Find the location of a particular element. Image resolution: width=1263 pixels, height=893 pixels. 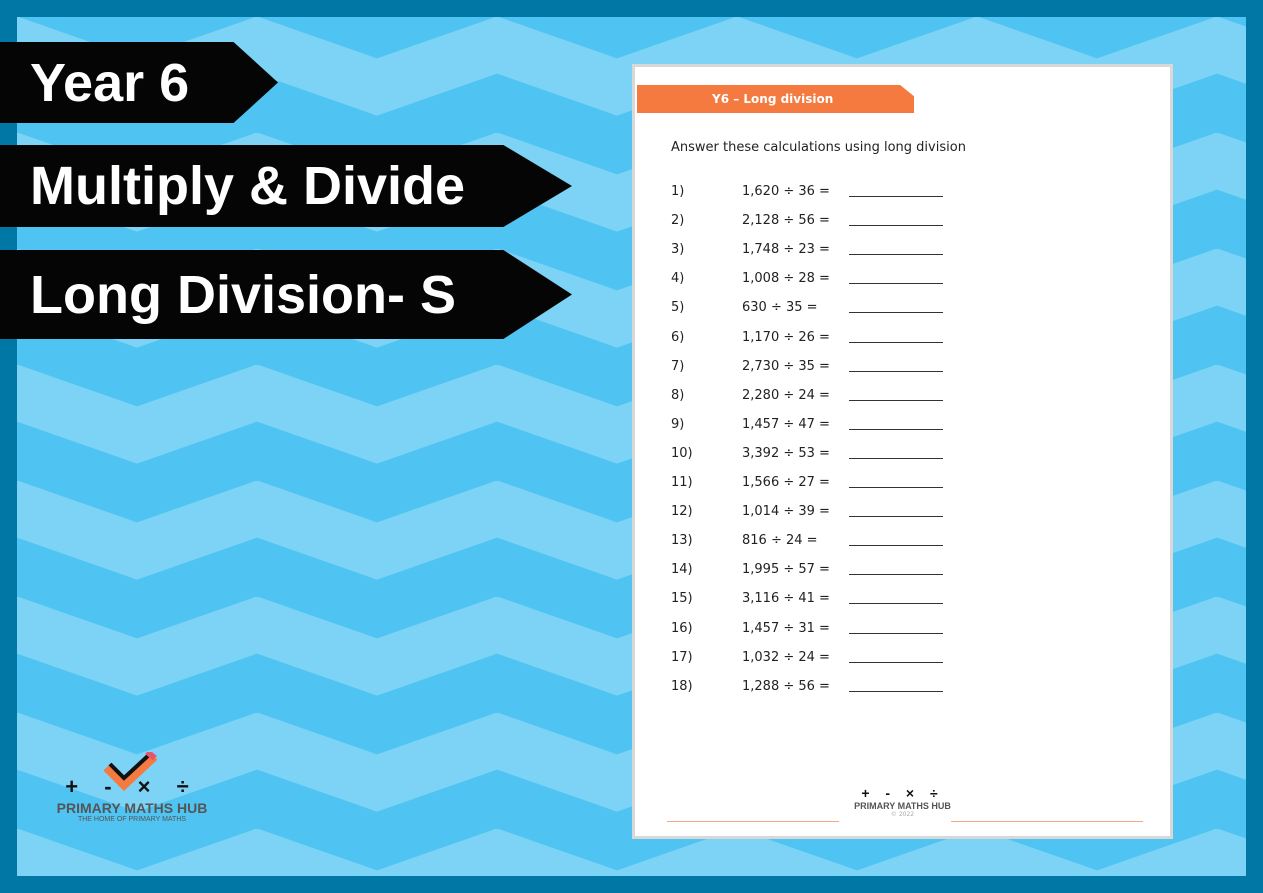

question-expression: 2,128 ÷ 56 = is located at coordinates (786, 221).